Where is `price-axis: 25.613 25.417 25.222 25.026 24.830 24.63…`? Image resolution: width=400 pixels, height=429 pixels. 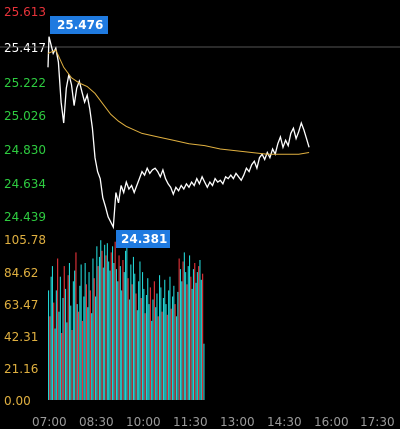
price-axis: 25.613 25.417 25.222 25.026 24.830 24.63… is located at coordinates (25, 114).